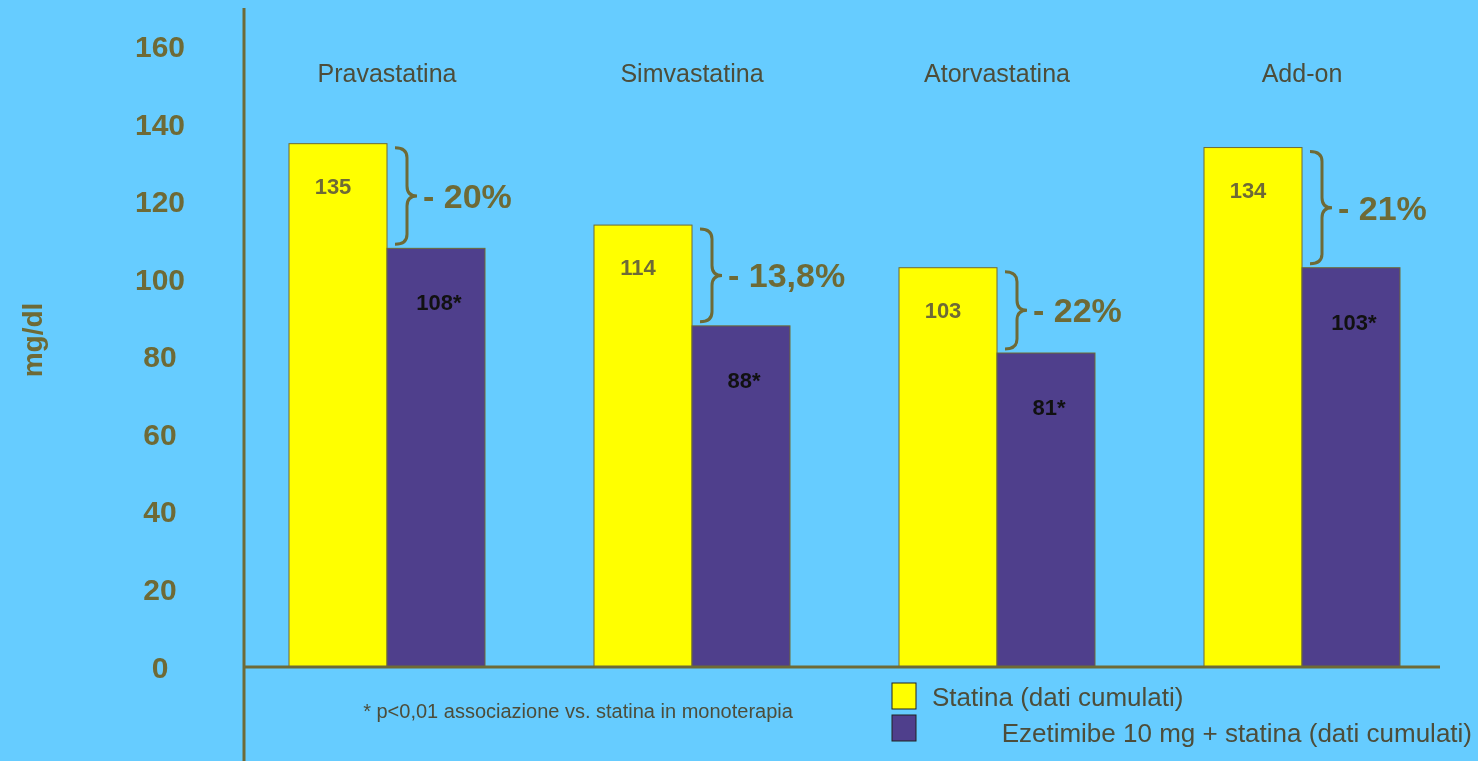 This screenshot has width=1478, height=761. I want to click on data-label: 135, so click(333, 186).